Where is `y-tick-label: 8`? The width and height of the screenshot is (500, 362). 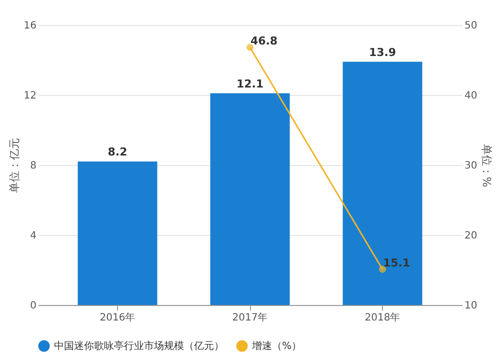 y-tick-label: 8 is located at coordinates (33, 166).